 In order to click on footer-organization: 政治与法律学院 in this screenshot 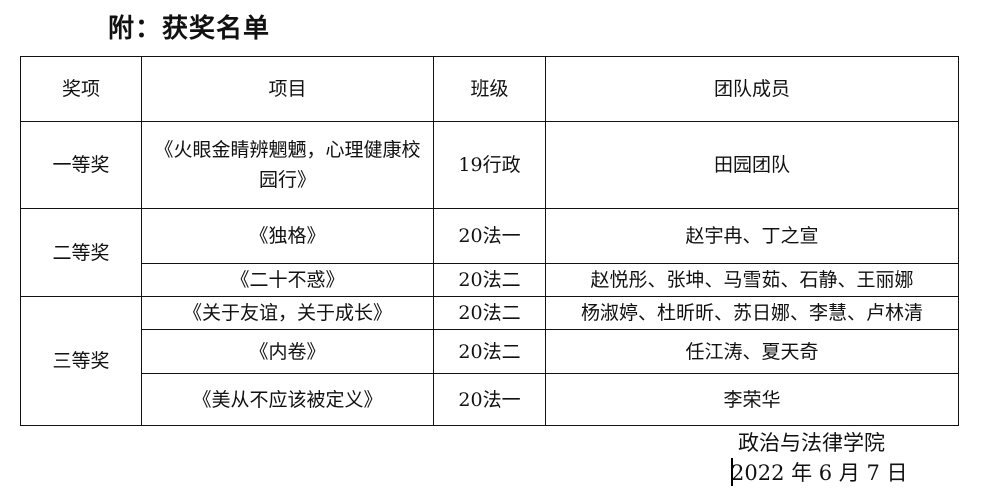, I will do `click(811, 443)`.